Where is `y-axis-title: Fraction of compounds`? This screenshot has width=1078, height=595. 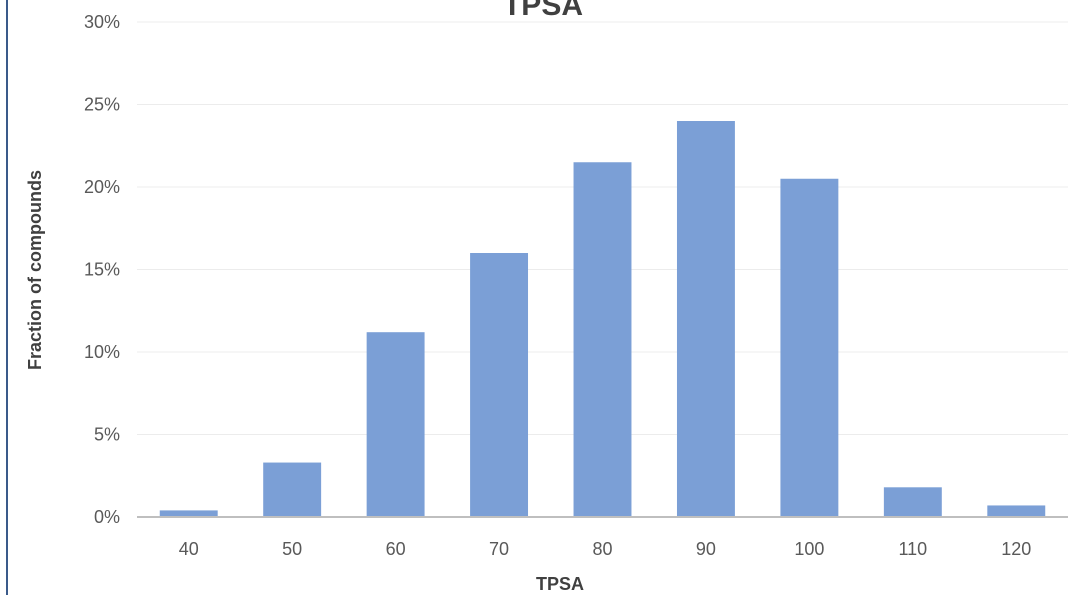 y-axis-title: Fraction of compounds is located at coordinates (35, 270).